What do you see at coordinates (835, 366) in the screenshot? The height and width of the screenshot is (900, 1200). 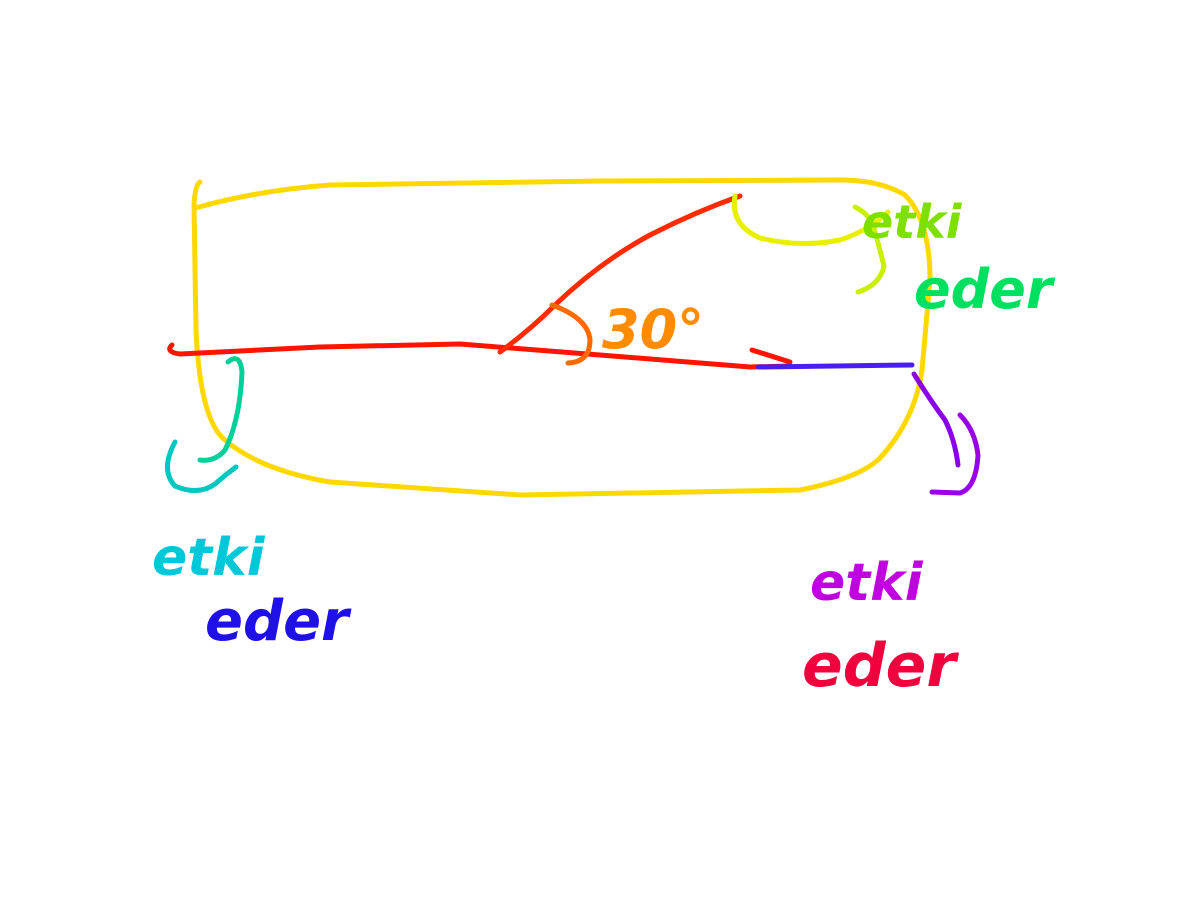 I see `blue-line` at bounding box center [835, 366].